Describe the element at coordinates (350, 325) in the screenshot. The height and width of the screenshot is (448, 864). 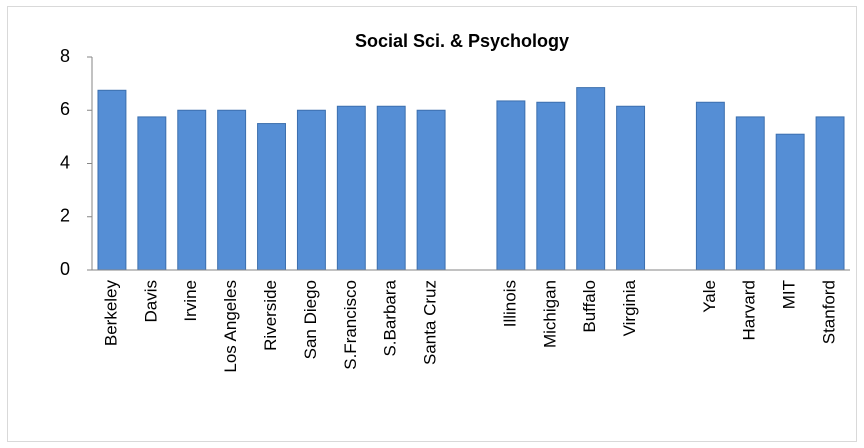
I see `x-tick-label: S.Francisco` at that location.